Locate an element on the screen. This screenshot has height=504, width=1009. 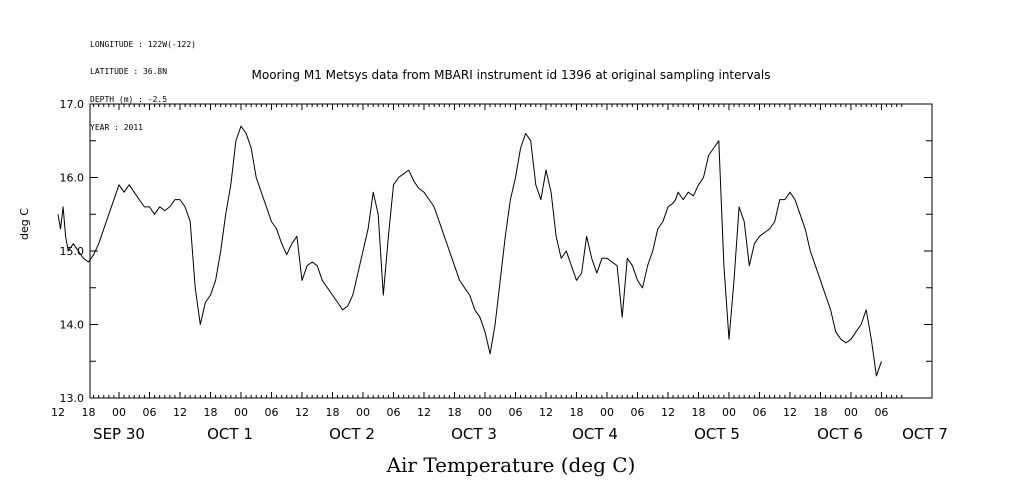
y-tick-label: 13.0 is located at coordinates (72, 398).